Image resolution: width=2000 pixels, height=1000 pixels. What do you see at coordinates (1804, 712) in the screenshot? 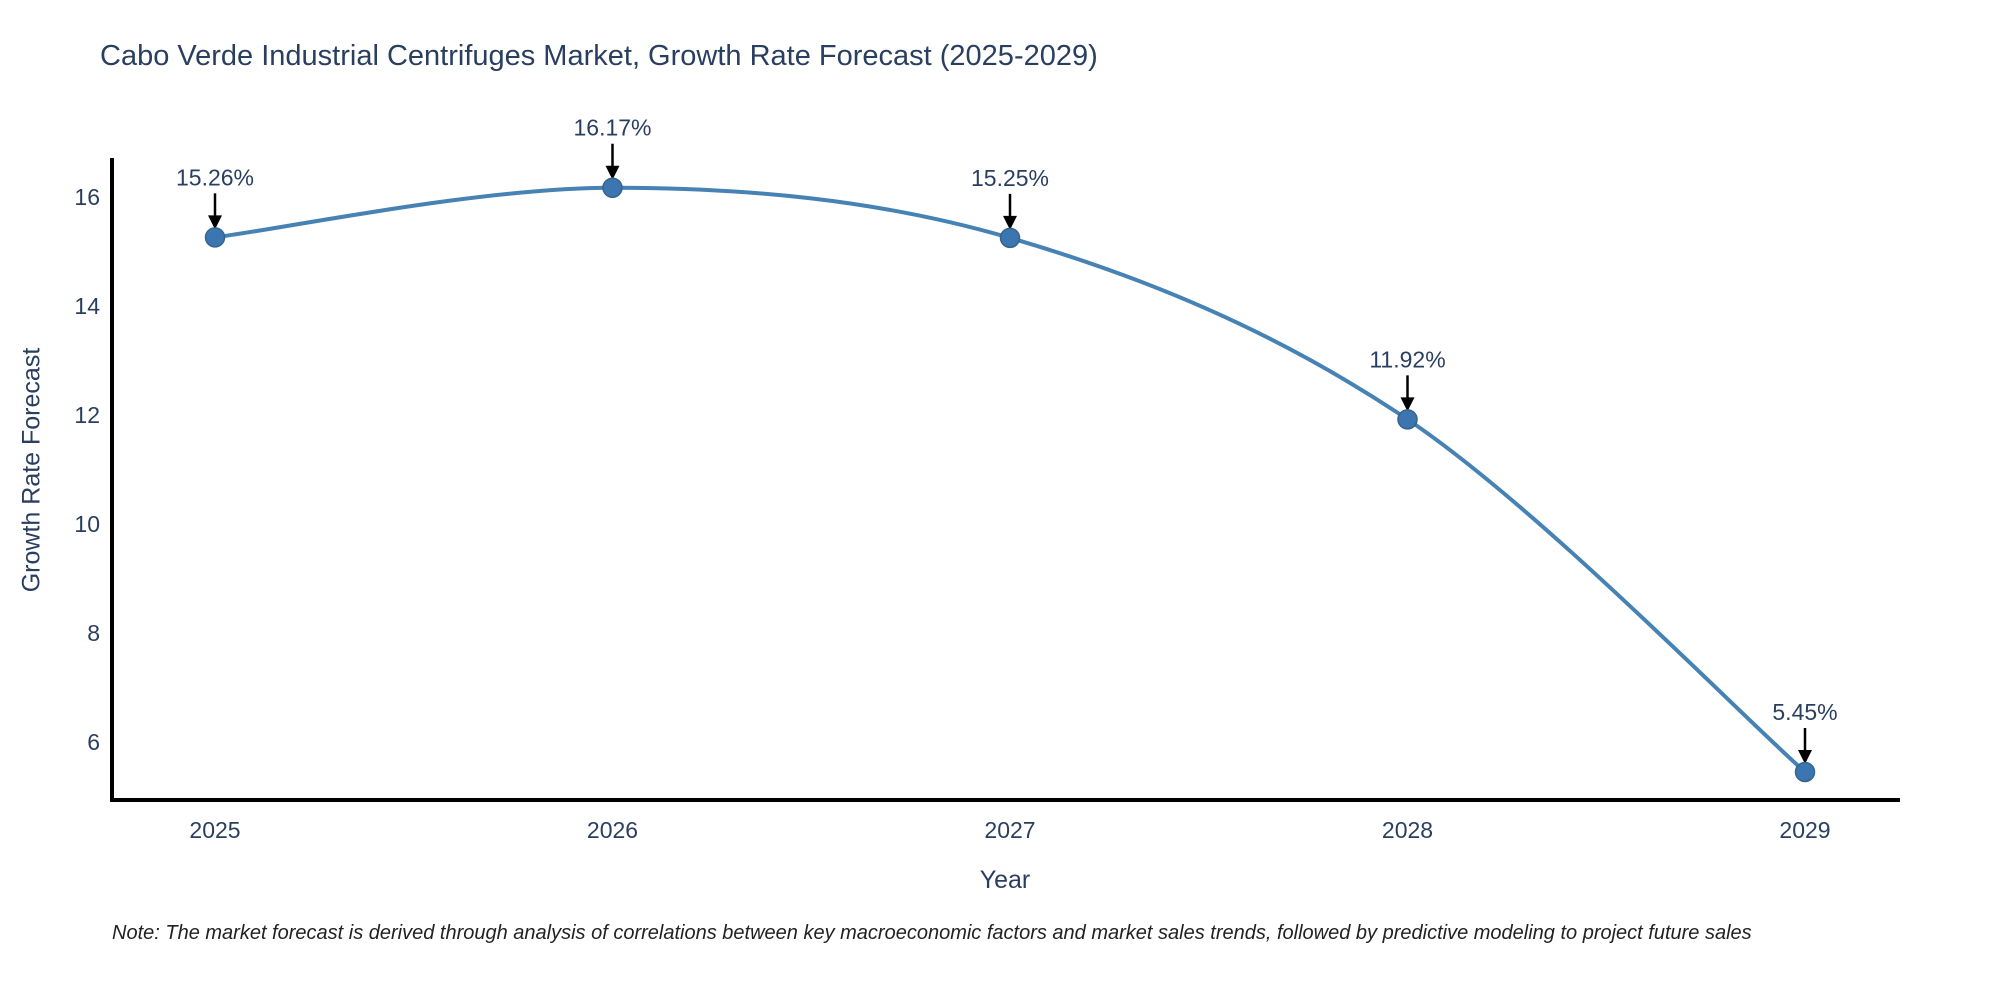
I see `point-annotation-2029: 5.45%` at bounding box center [1804, 712].